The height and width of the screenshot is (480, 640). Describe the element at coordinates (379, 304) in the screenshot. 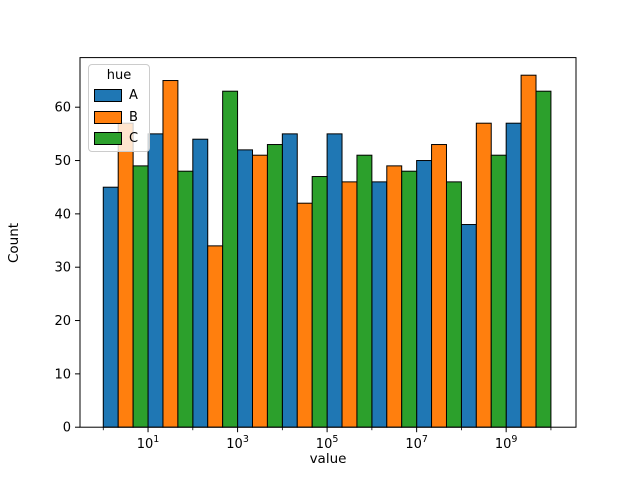

I see `bar-A-bin6` at that location.